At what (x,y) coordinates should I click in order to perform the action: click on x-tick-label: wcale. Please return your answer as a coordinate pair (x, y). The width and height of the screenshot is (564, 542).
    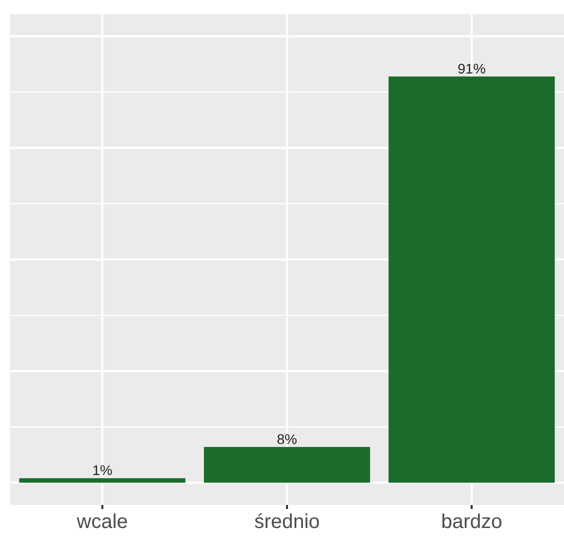
    Looking at the image, I should click on (102, 522).